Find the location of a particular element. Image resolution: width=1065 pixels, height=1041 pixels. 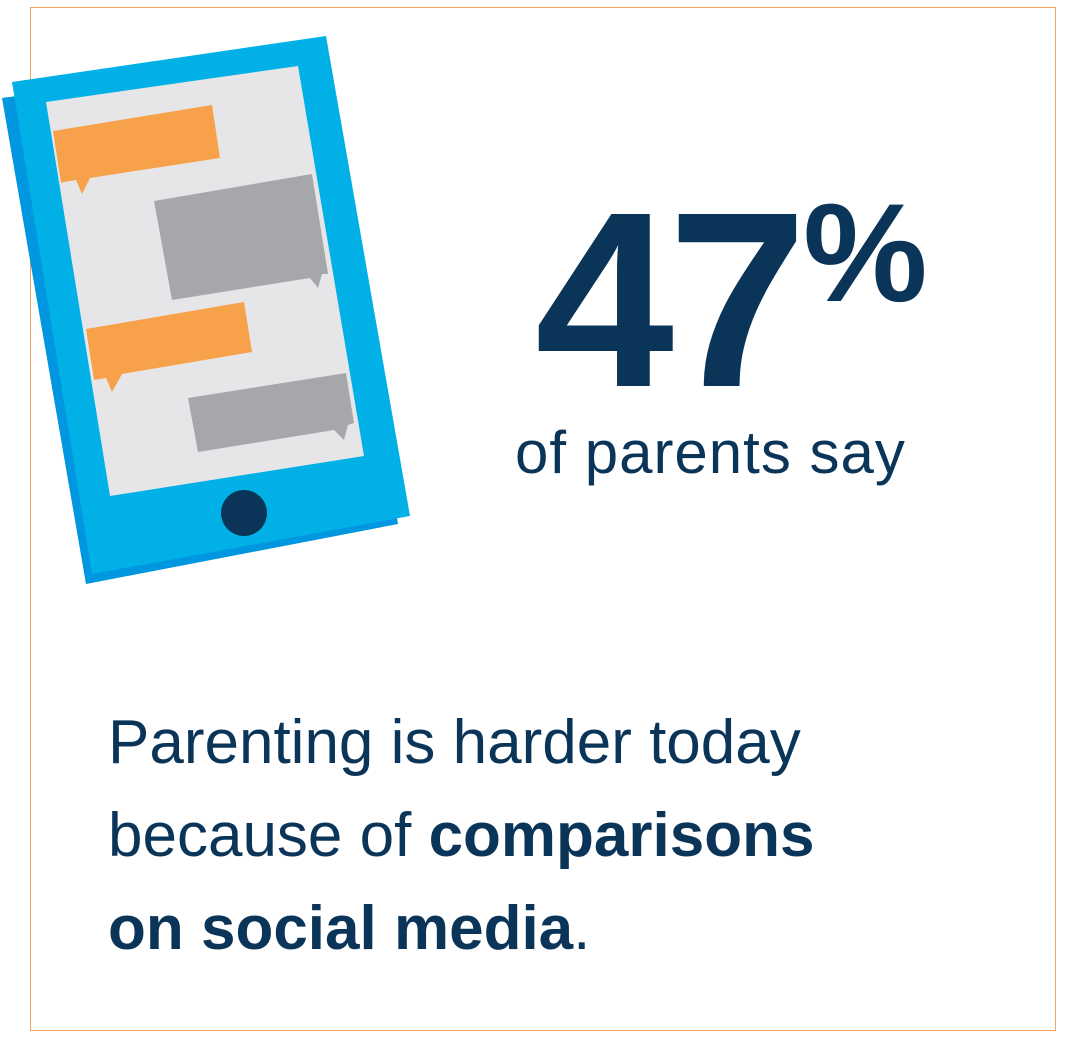

stat-caption: of parents say is located at coordinates (710, 452).